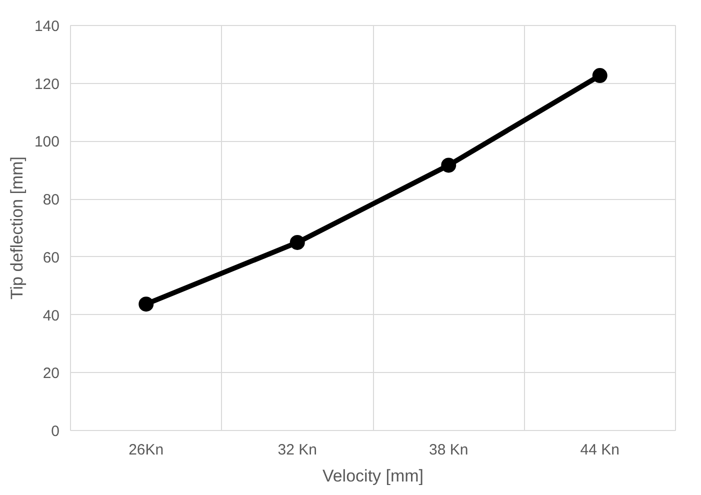  Describe the element at coordinates (51, 200) in the screenshot. I see `y-tick-label: 80` at that location.